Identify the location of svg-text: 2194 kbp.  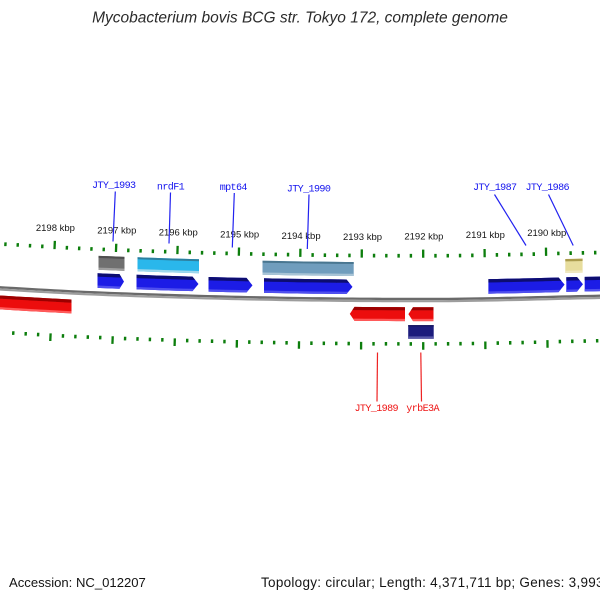
(301, 236).